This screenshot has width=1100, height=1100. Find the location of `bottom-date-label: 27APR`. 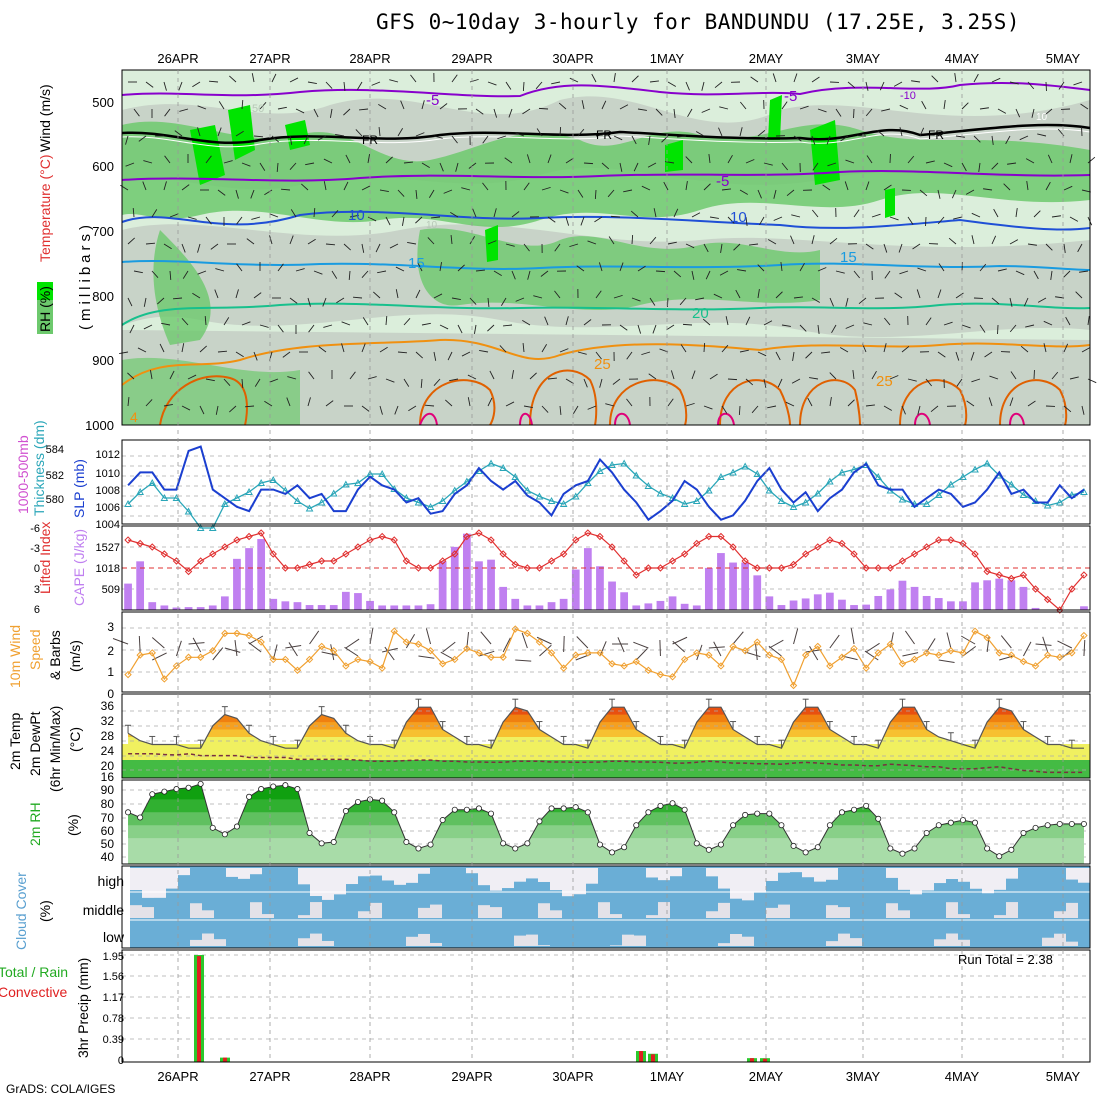

bottom-date-label: 27APR is located at coordinates (269, 1076).